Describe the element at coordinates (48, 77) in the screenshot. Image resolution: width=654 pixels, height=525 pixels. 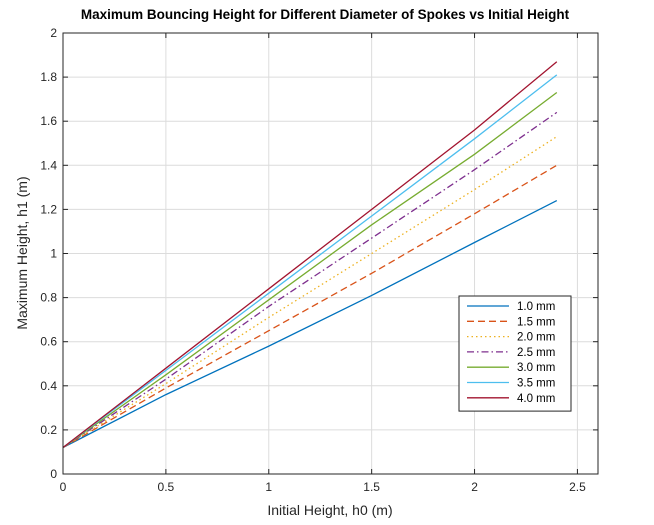
I see `y-tick-label: 1.8` at that location.